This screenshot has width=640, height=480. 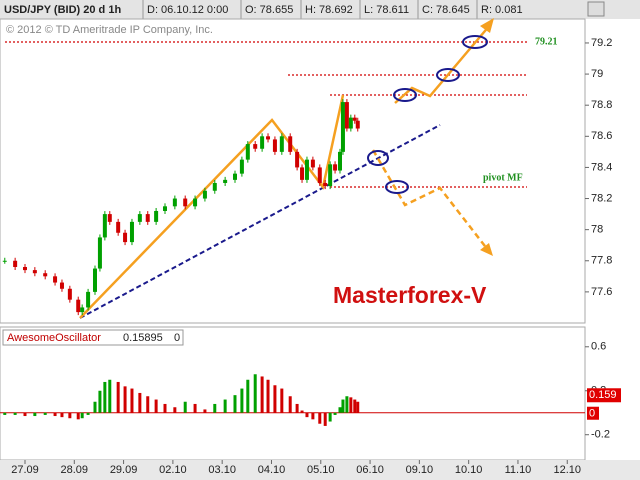 I want to click on y-tick-label: 78, so click(x=597, y=230).